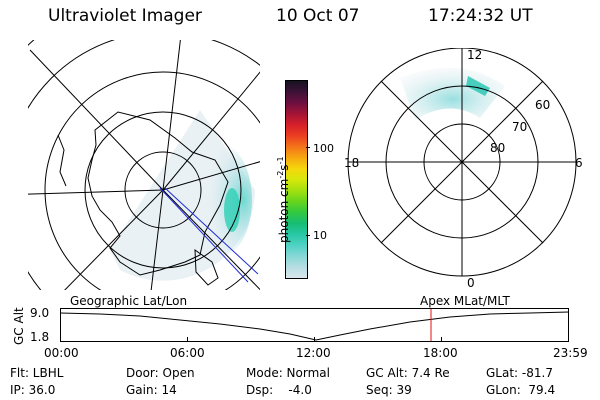 Image resolution: width=600 pixels, height=400 pixels. Describe the element at coordinates (570, 353) in the screenshot. I see `x-tick-2359: 23:59` at that location.